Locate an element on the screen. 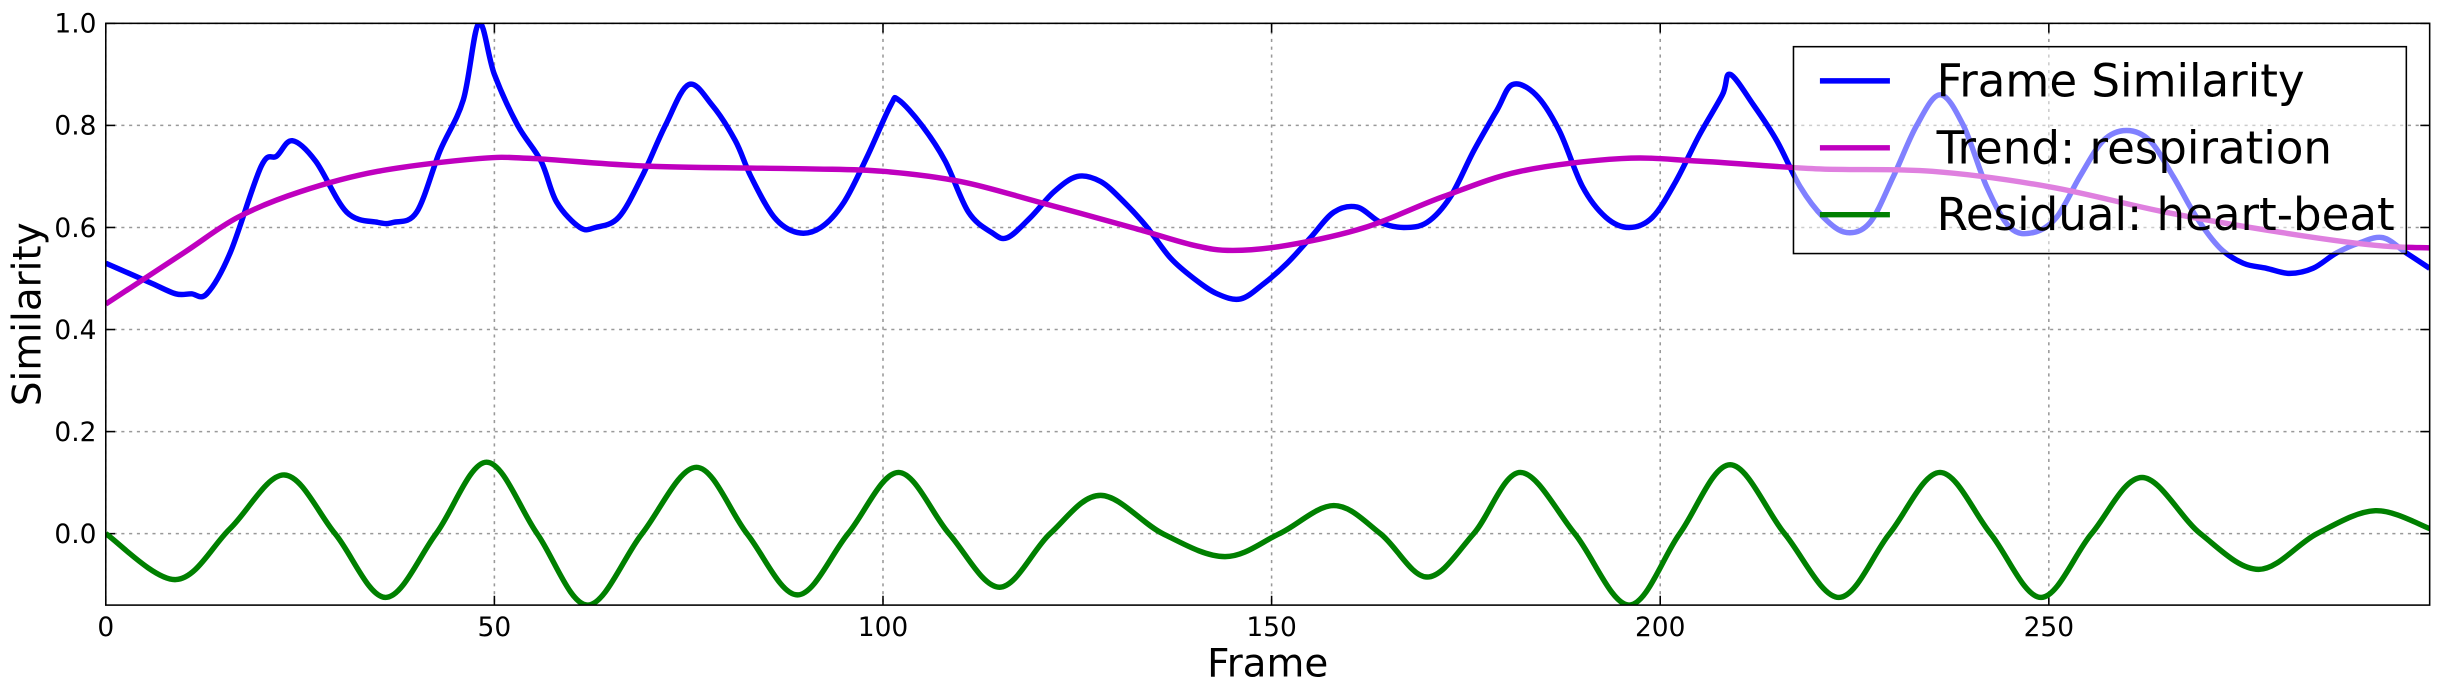 The image size is (2439, 693). legend-label: Trend: respiration is located at coordinates (2134, 147).